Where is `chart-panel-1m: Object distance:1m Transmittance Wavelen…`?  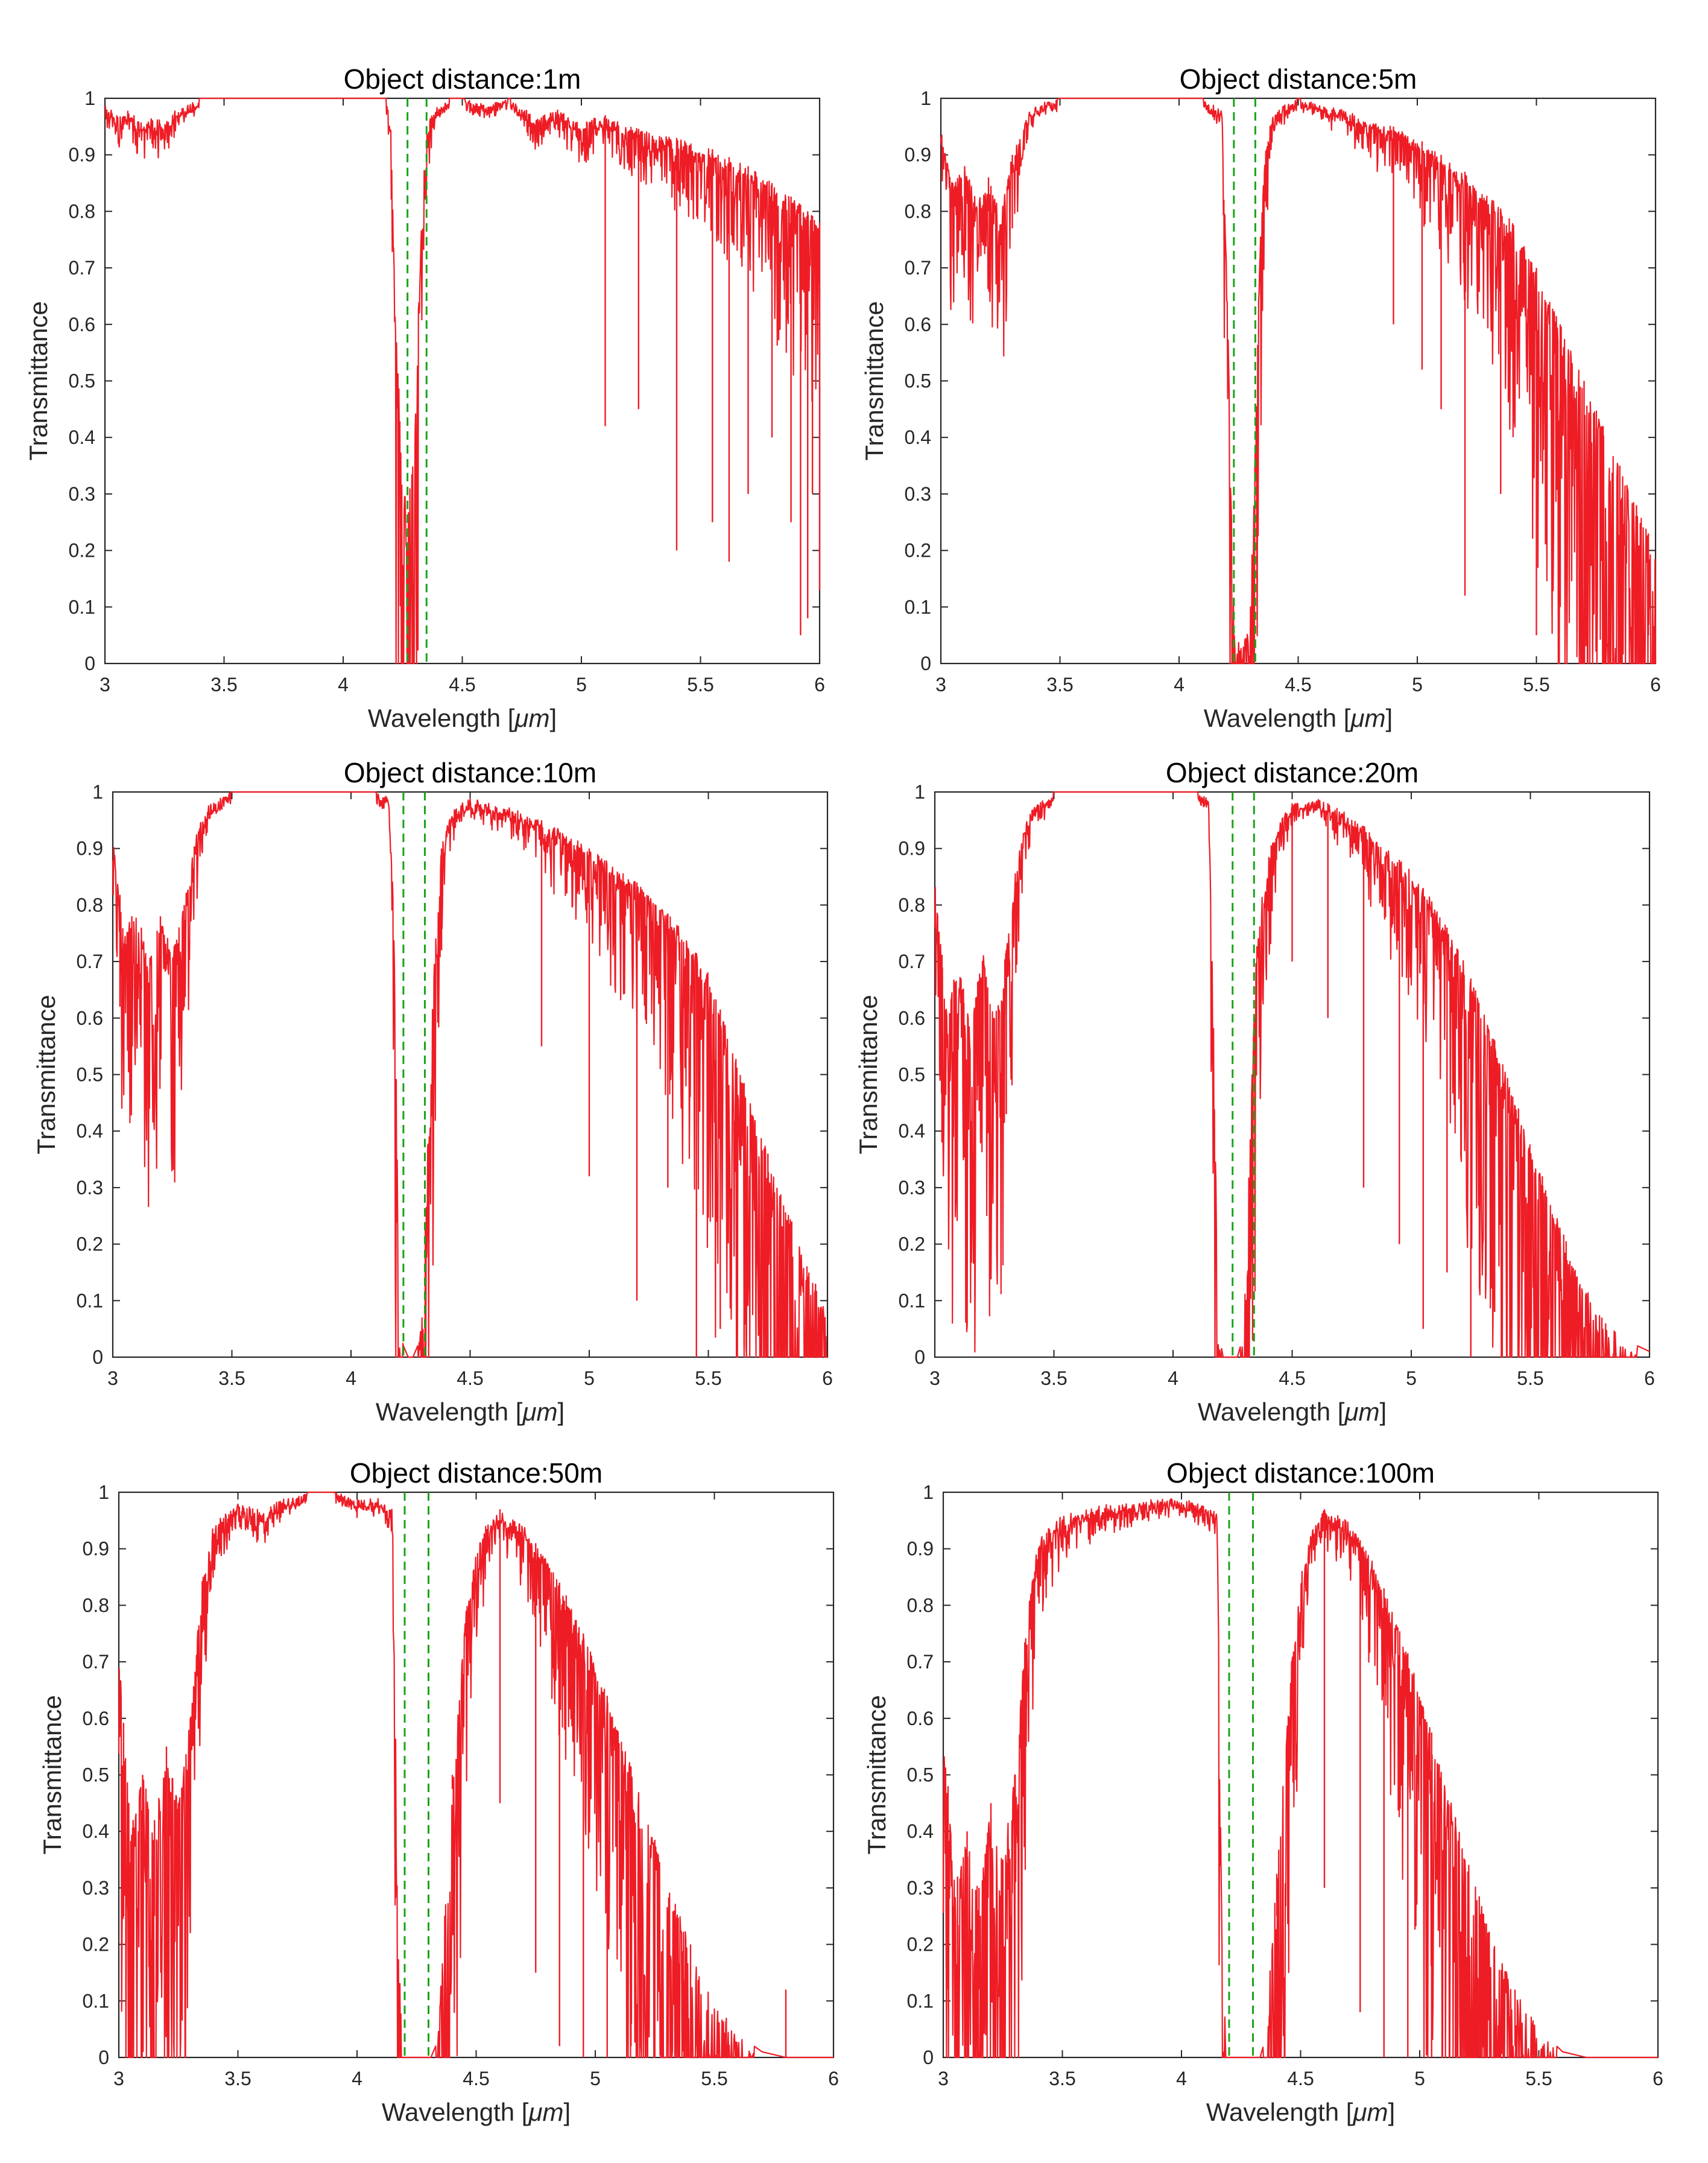 chart-panel-1m: Object distance:1m Transmittance Wavelen… is located at coordinates (424, 397).